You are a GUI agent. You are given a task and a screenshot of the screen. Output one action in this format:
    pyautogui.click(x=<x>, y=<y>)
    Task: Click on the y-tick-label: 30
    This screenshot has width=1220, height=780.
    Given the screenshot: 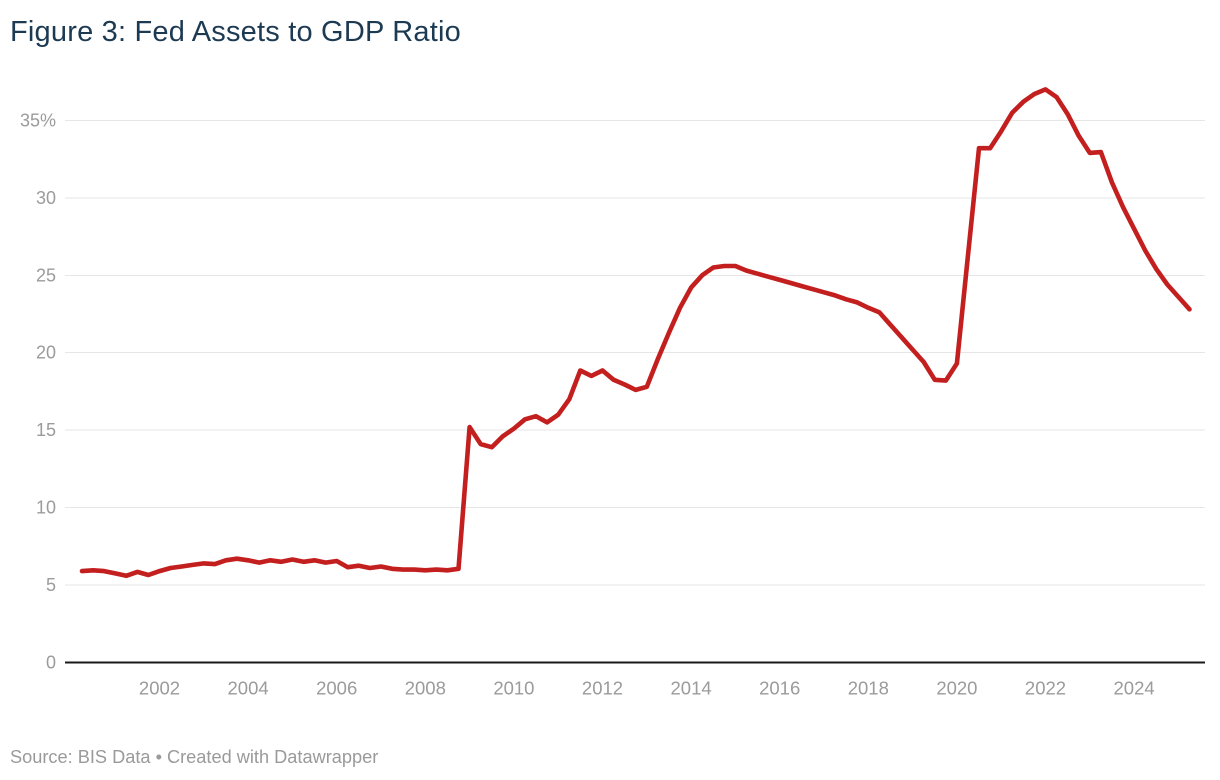 What is the action you would take?
    pyautogui.click(x=46, y=198)
    